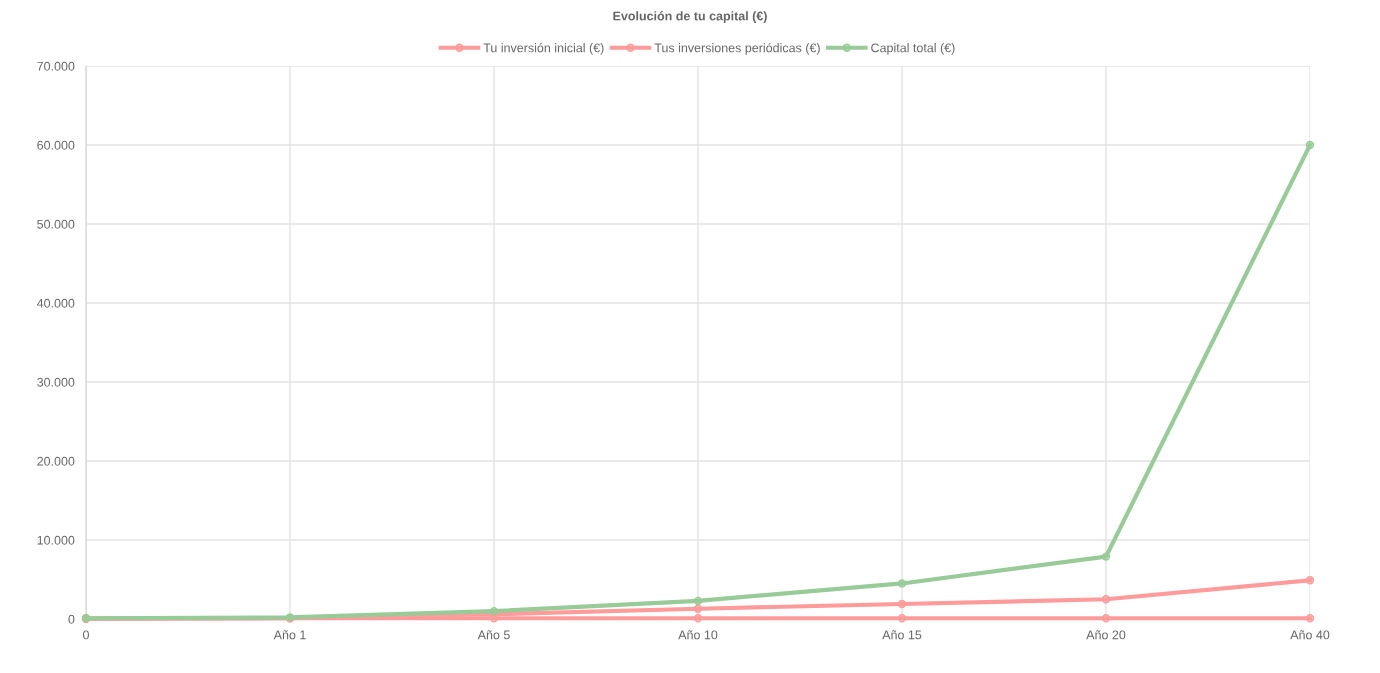 The width and height of the screenshot is (1380, 673). Describe the element at coordinates (1310, 635) in the screenshot. I see `x-tick-label: Año 40` at that location.